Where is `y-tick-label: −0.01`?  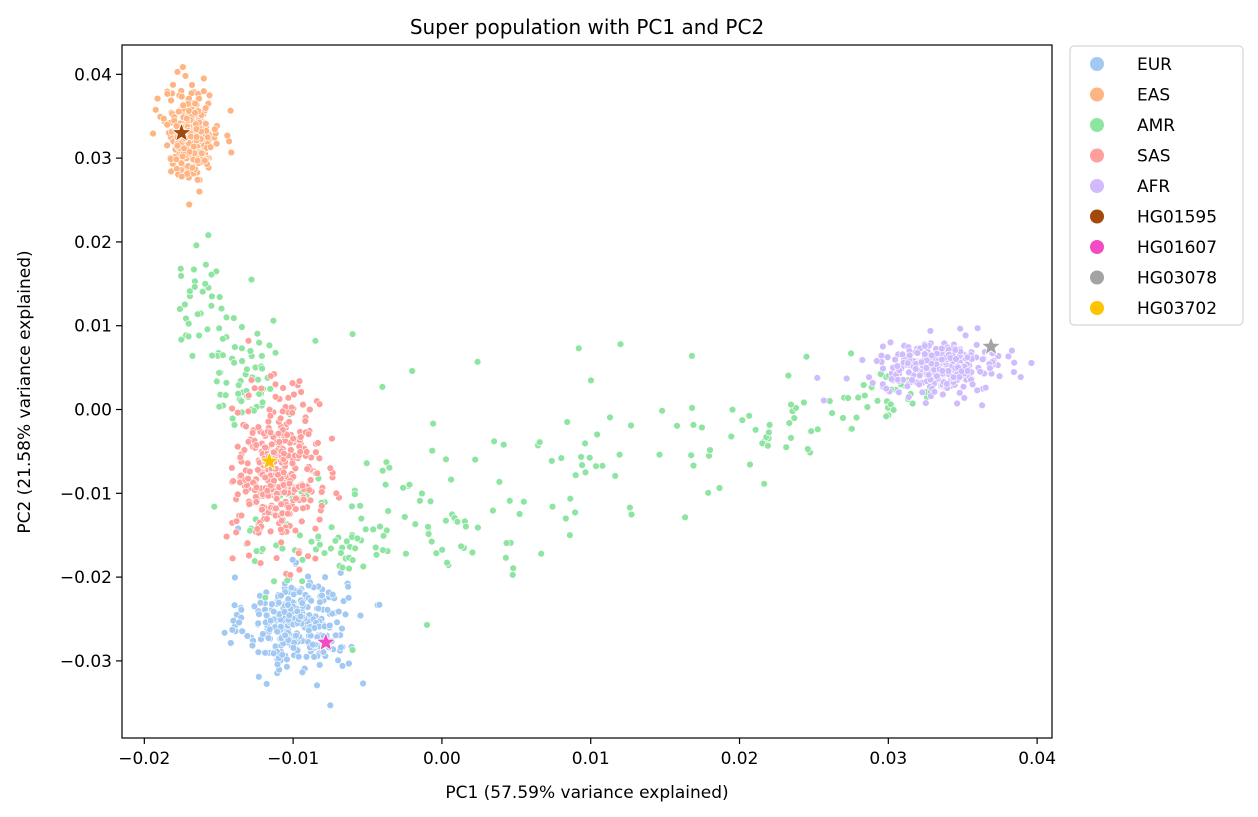 y-tick-label: −0.01 is located at coordinates (86, 494).